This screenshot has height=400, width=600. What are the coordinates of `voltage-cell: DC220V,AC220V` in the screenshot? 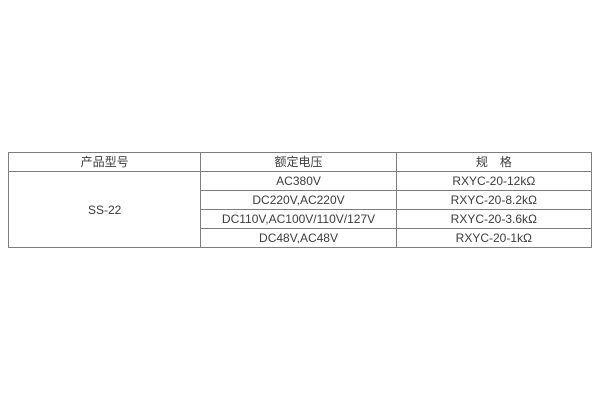 It's located at (298, 200).